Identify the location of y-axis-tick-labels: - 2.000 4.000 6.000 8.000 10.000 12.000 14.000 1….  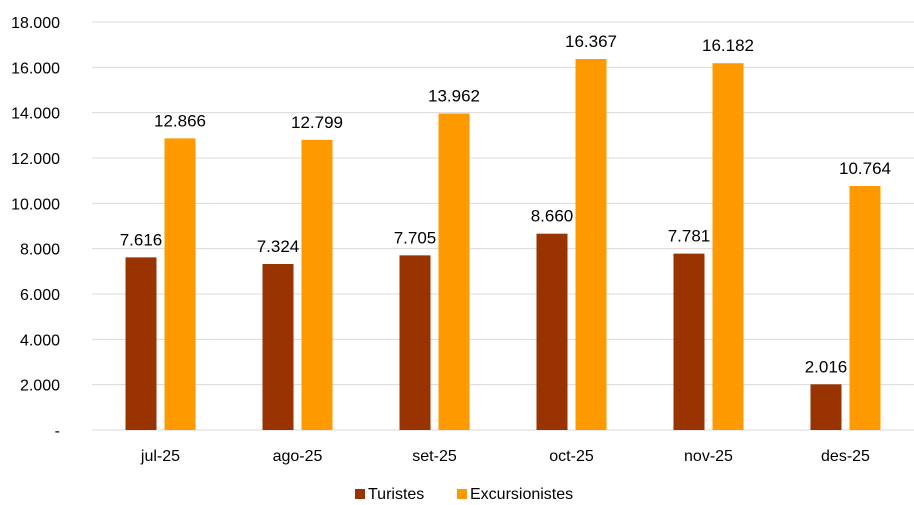
(35, 227).